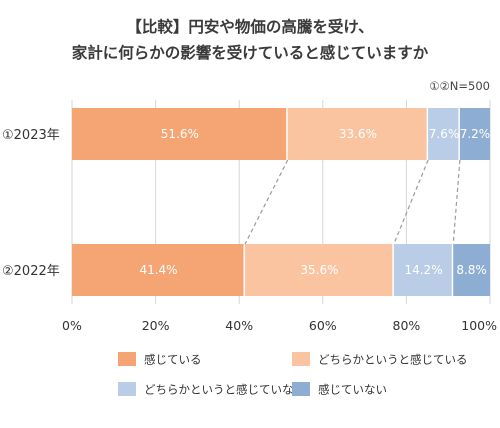 This screenshot has width=500, height=428. What do you see at coordinates (72, 325) in the screenshot?
I see `x-tick-label: 0%` at bounding box center [72, 325].